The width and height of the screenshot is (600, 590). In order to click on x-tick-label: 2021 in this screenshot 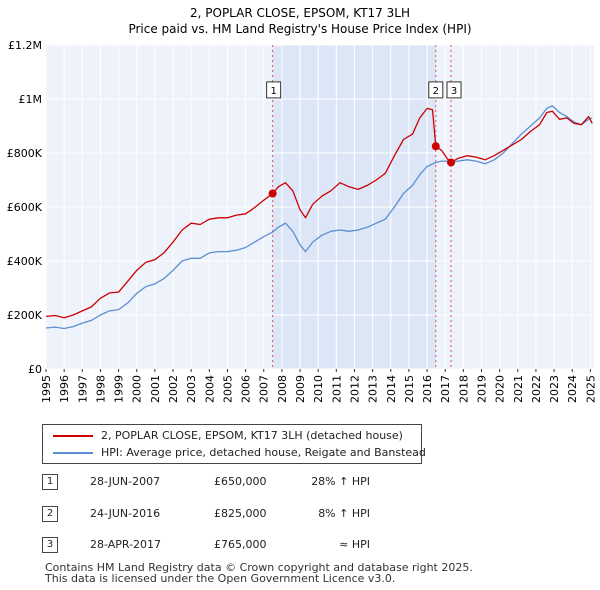, I will do `click(518, 389)`.